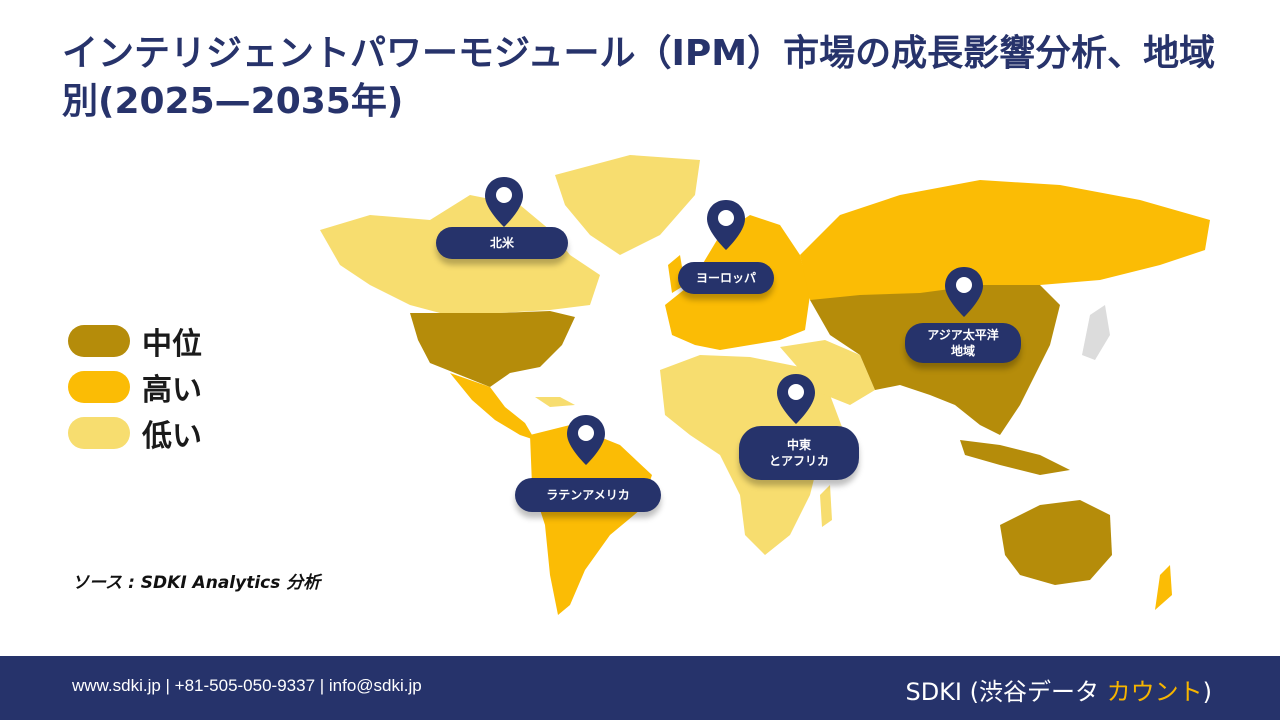 This screenshot has width=1280, height=720. Describe the element at coordinates (492, 349) in the screenshot. I see `usa-shape` at that location.